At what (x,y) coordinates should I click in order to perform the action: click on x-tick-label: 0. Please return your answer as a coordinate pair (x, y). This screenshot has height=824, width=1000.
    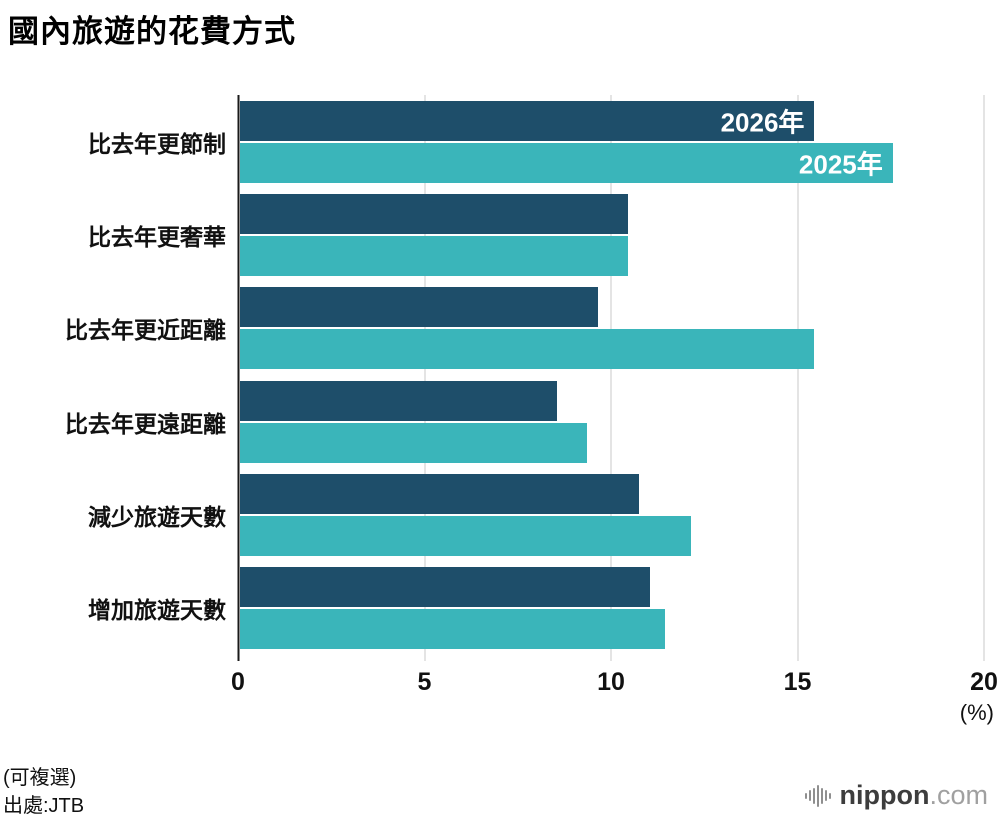
    Looking at the image, I should click on (238, 682).